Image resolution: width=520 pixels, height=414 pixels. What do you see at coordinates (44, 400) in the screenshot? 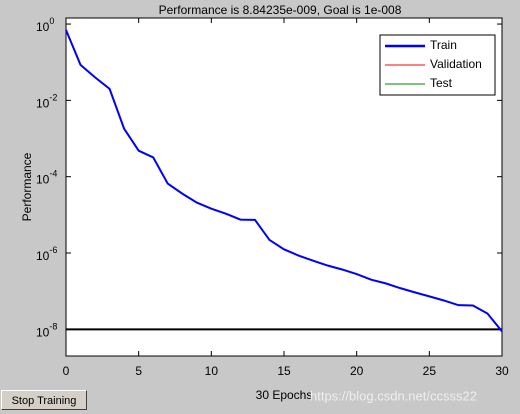
I see `stop-training-button: Stop Training` at bounding box center [44, 400].